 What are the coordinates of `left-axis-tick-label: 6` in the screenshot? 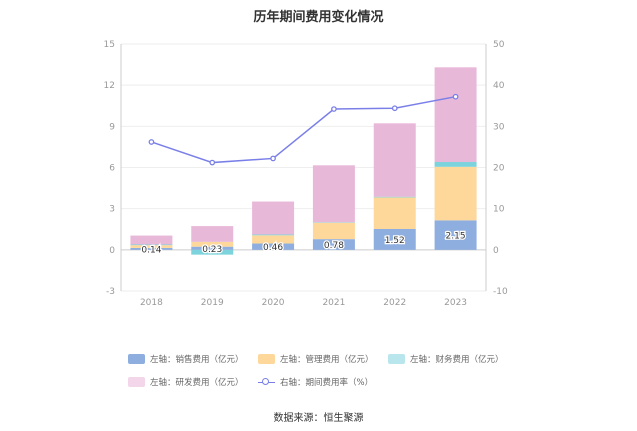 It's located at (112, 169).